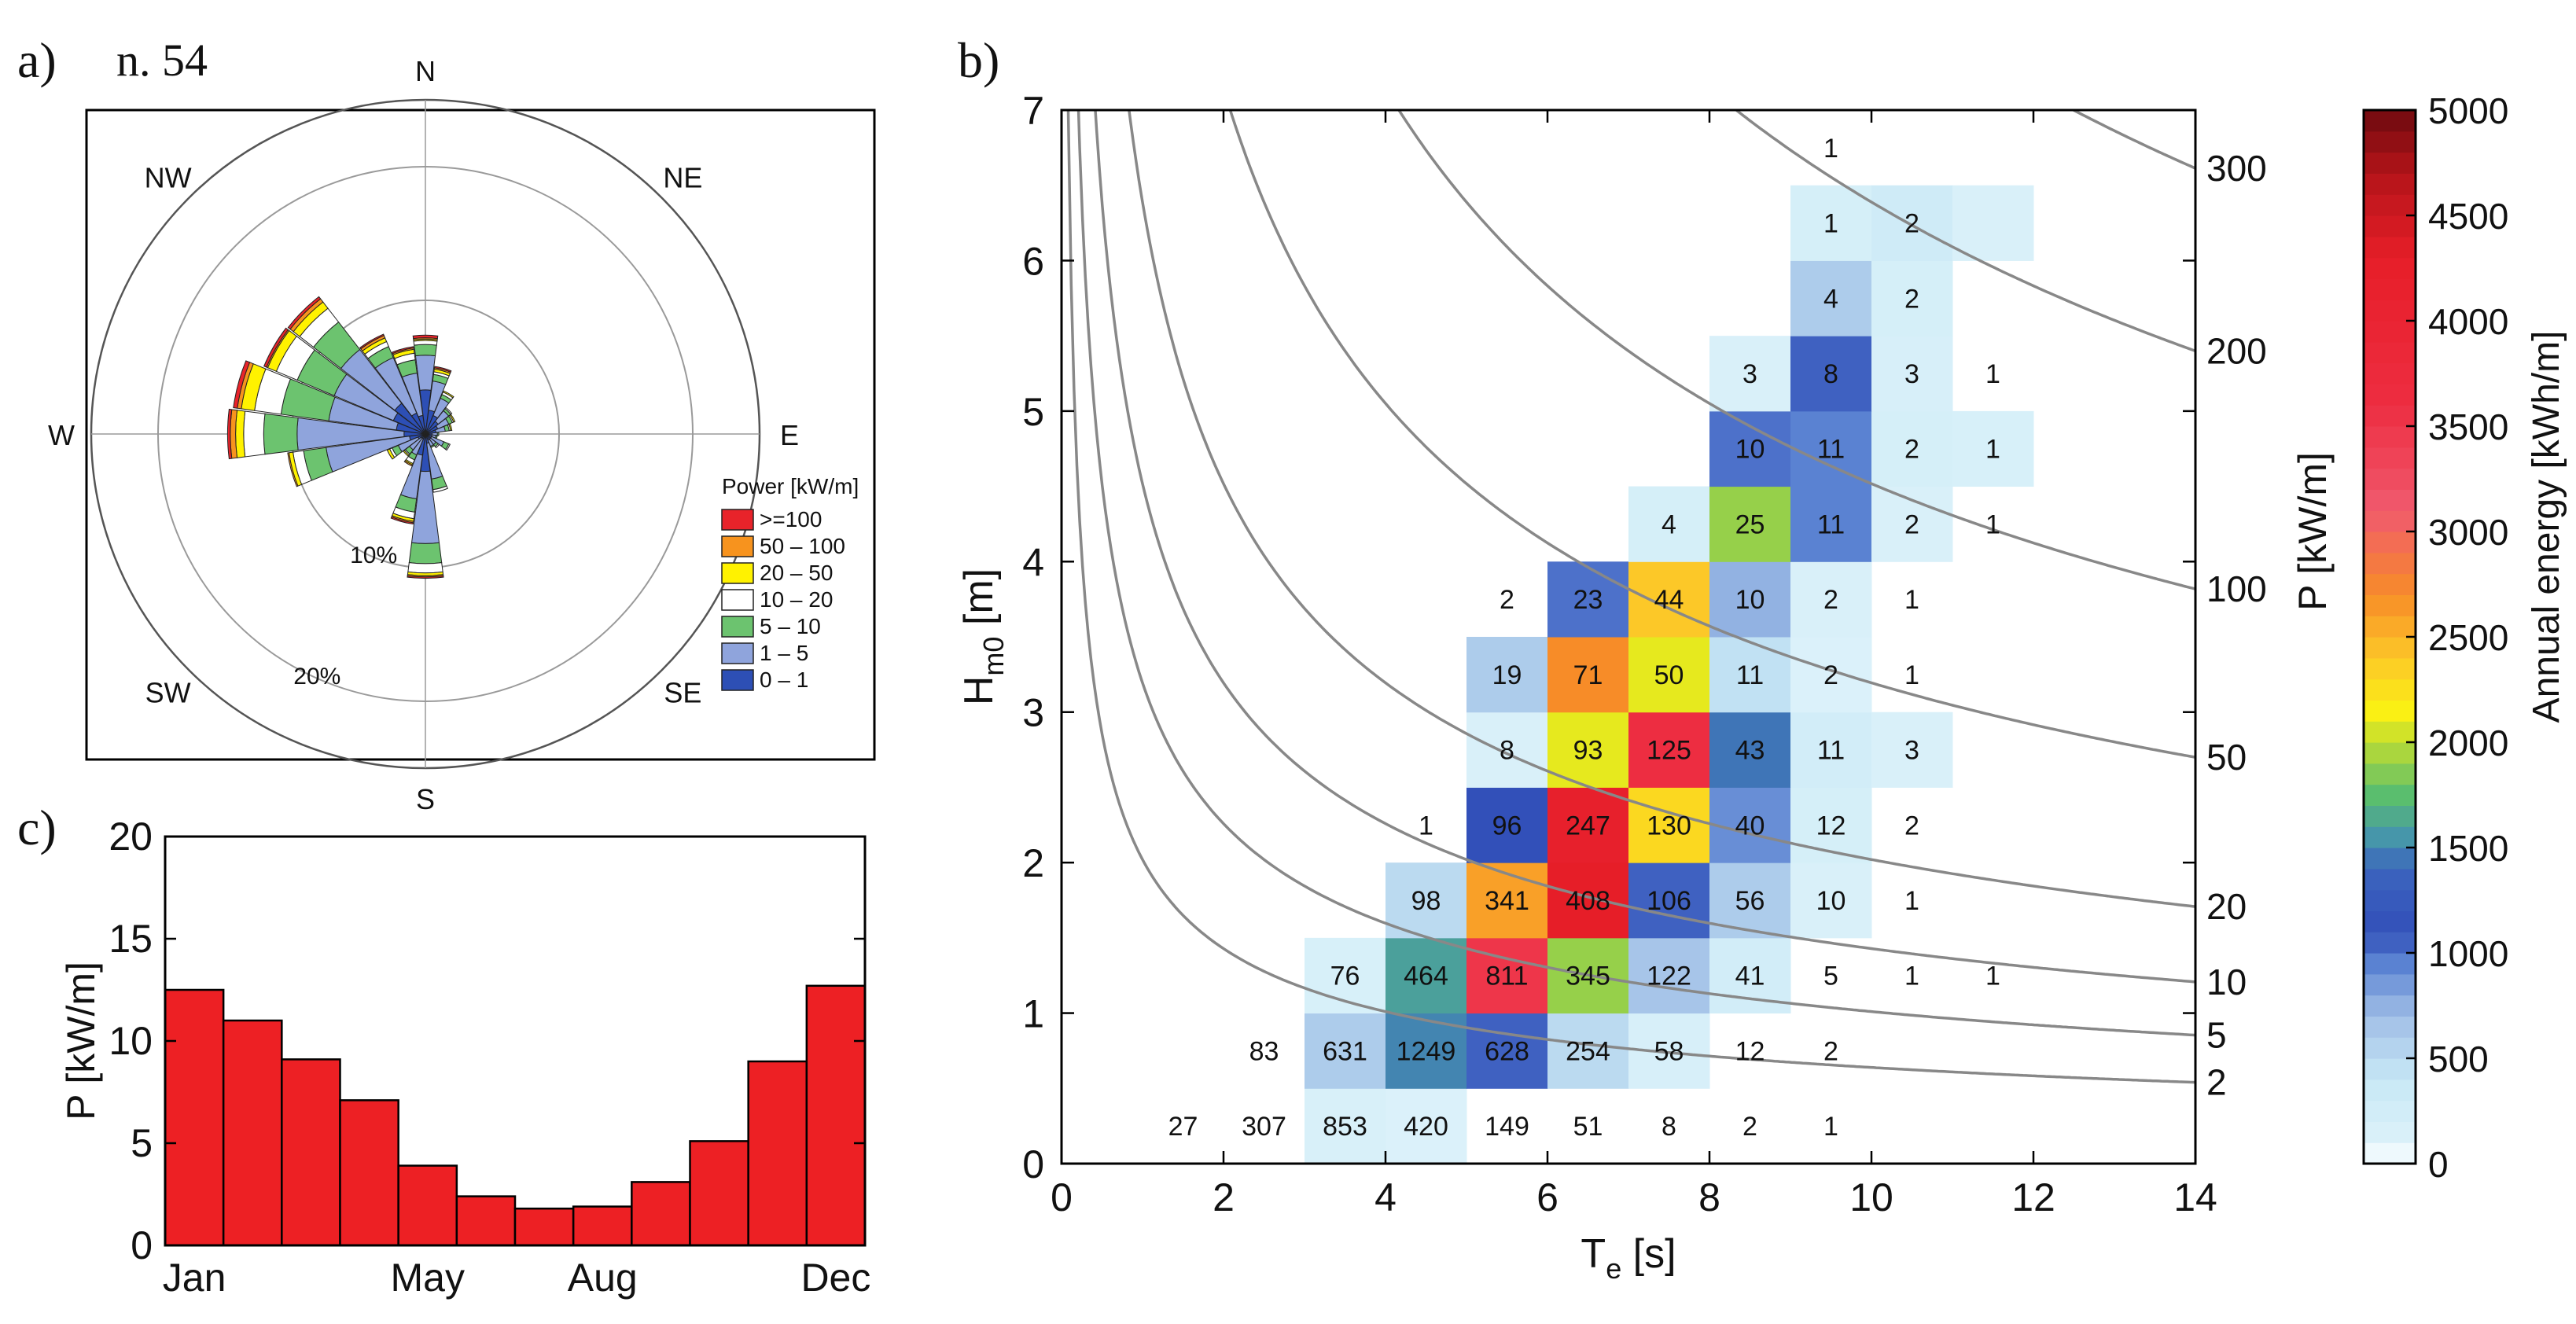 This screenshot has width=2576, height=1324. I want to click on colorbar-tick-label: 1500, so click(2468, 848).